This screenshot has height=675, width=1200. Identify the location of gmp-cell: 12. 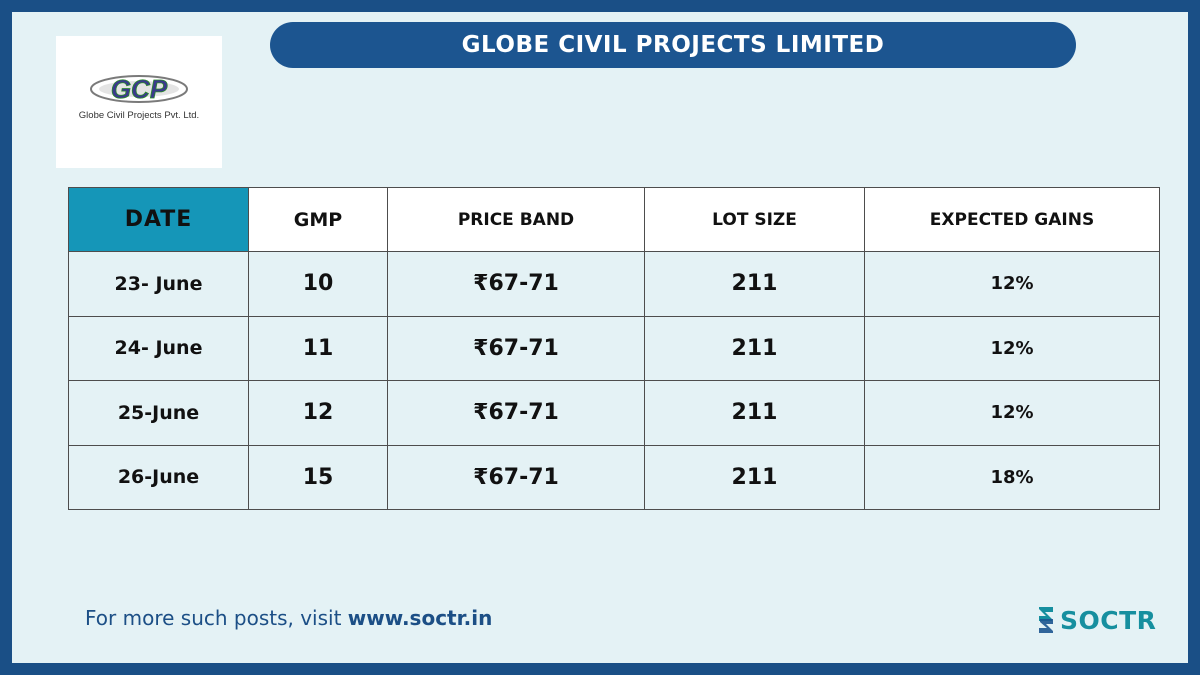
(318, 413).